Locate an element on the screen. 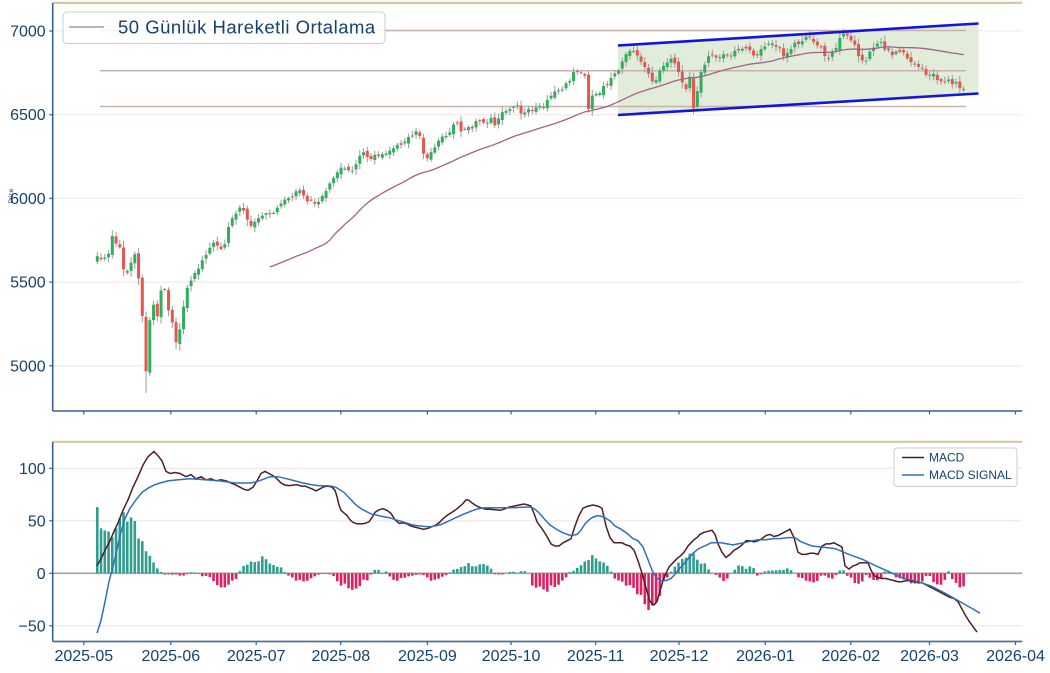  svg-text: 2026-01 is located at coordinates (765, 656).